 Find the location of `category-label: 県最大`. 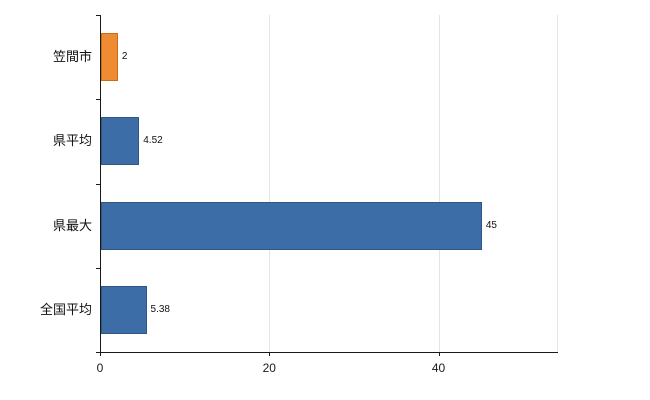

category-label: 県最大 is located at coordinates (72, 225).